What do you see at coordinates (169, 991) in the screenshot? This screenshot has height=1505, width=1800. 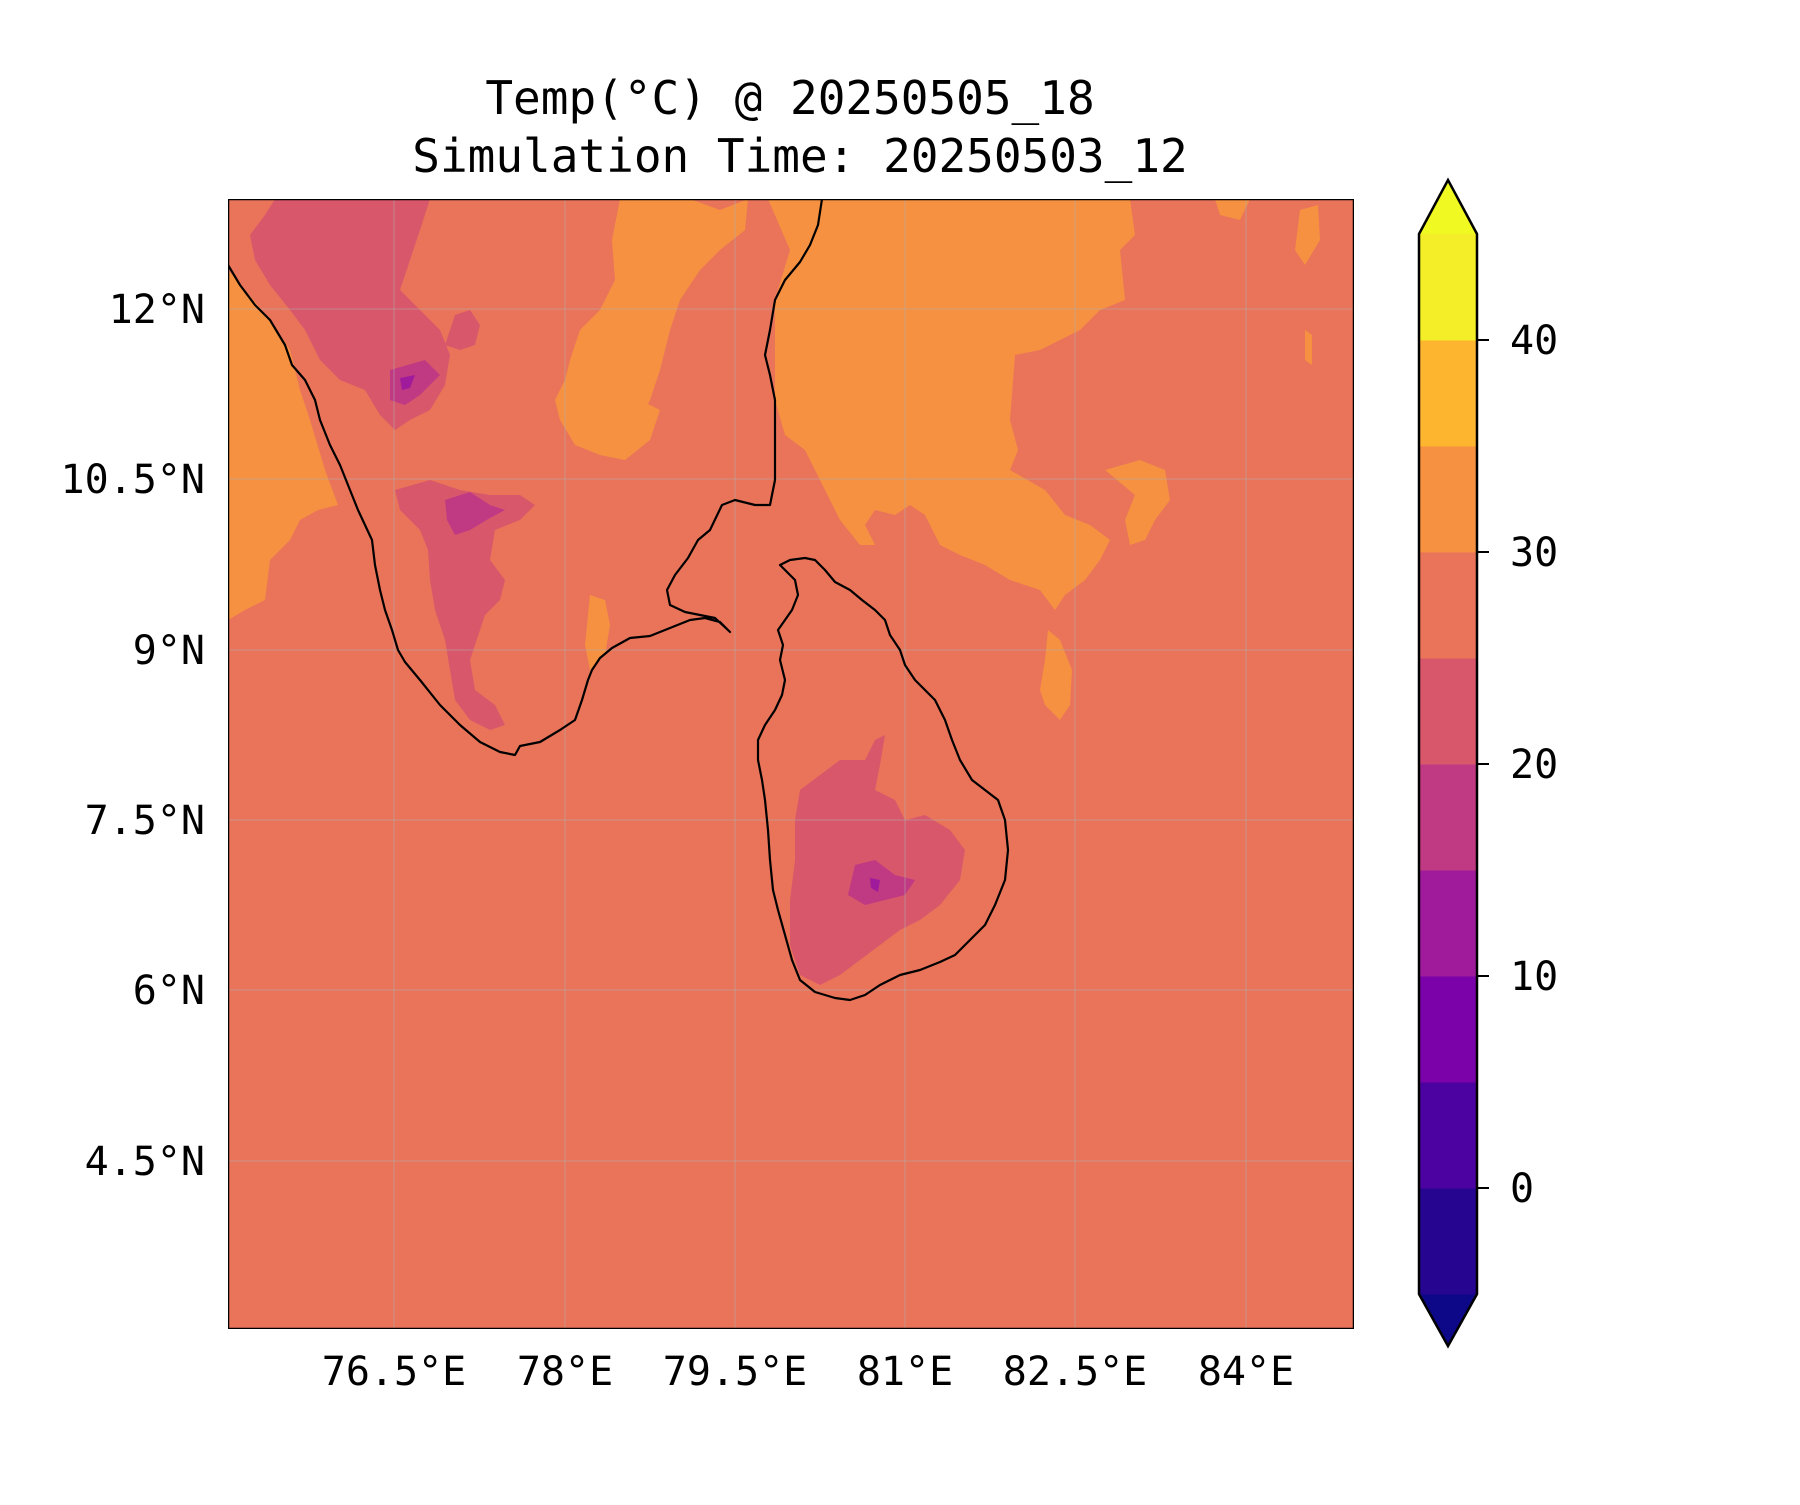 I see `lat-tick-label: 6°N` at bounding box center [169, 991].